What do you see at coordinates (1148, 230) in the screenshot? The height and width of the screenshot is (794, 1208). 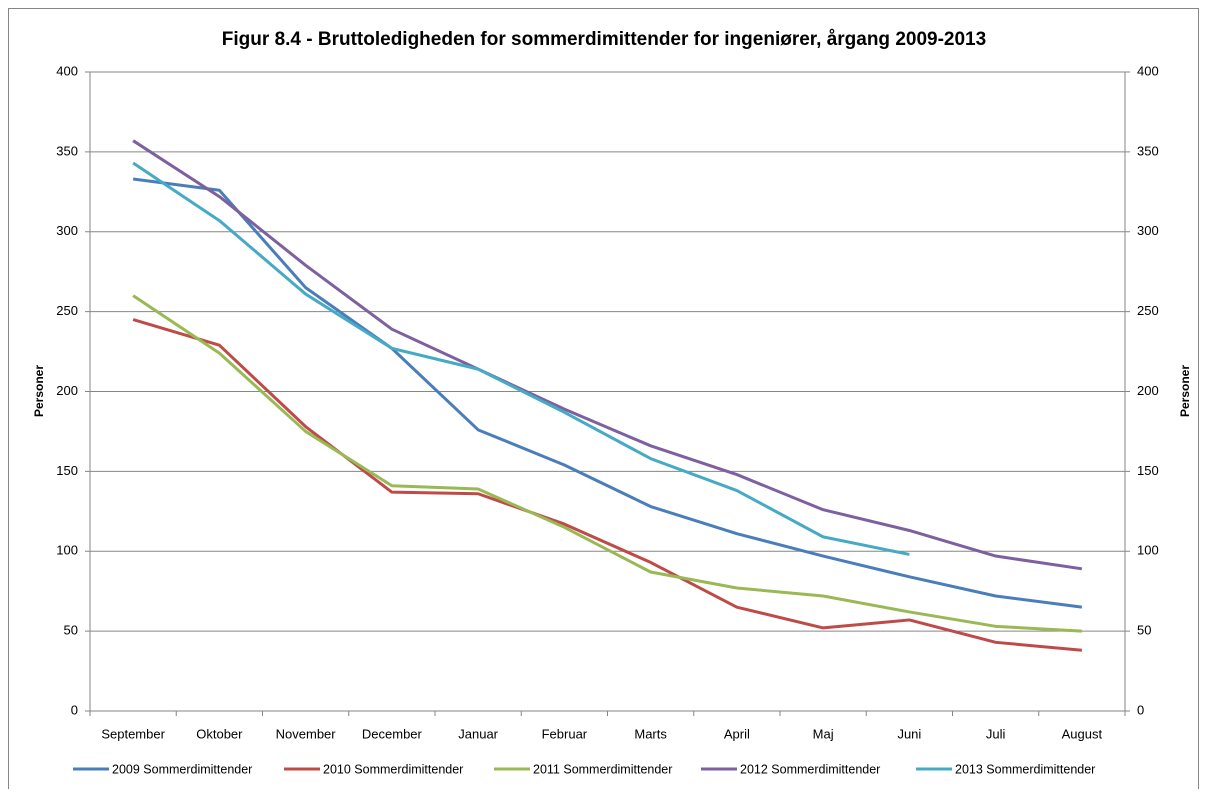 I see `y2-tick-label: 300` at bounding box center [1148, 230].